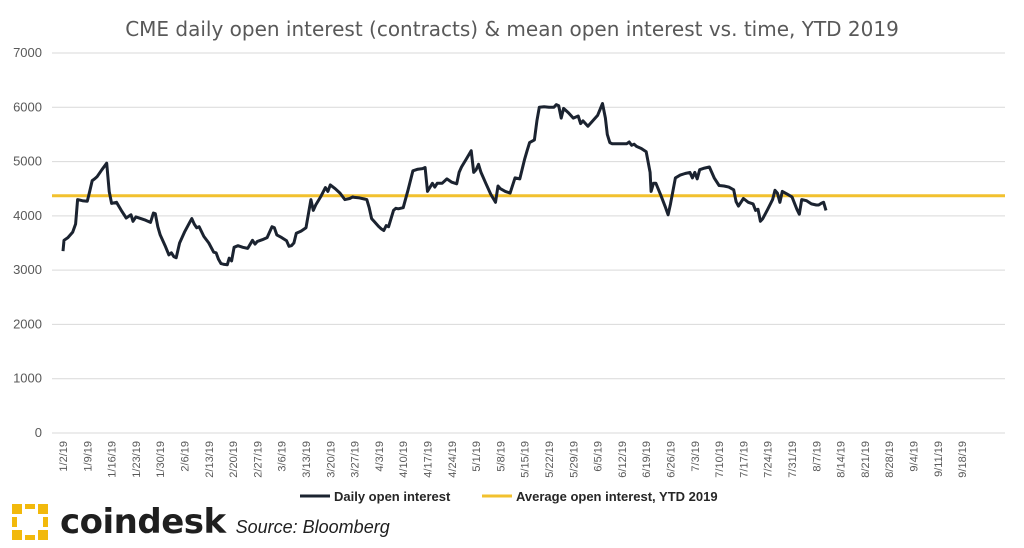 The height and width of the screenshot is (548, 1024). I want to click on coindesk-logo-icon, so click(30, 522).